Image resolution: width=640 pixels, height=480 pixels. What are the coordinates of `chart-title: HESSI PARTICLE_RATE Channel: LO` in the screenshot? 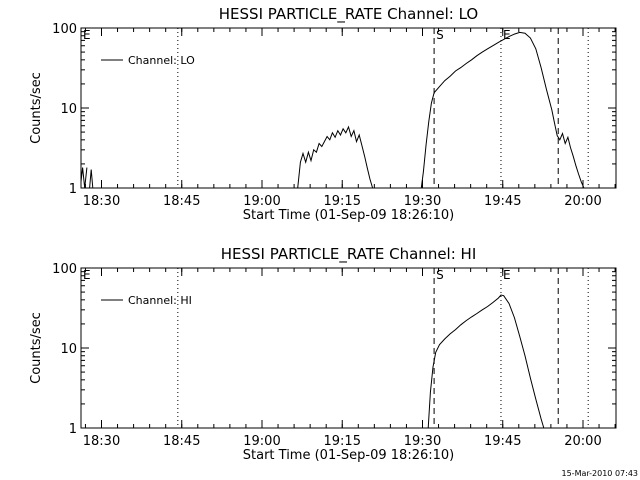 It's located at (348, 14).